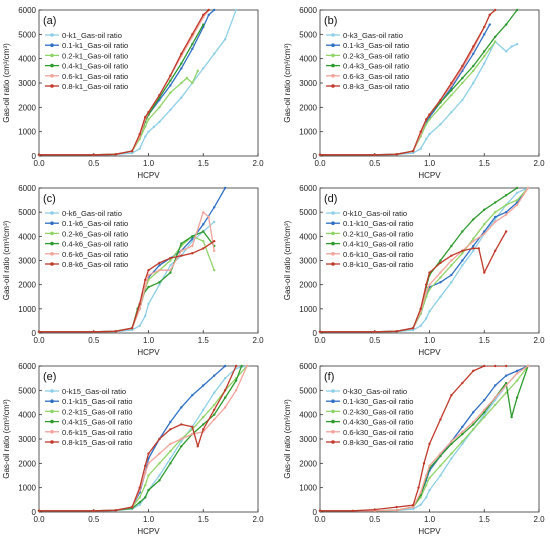 The image size is (550, 539). What do you see at coordinates (92, 35) in the screenshot?
I see `legend-label: 0-k1_Gas-oil ratio` at bounding box center [92, 35].